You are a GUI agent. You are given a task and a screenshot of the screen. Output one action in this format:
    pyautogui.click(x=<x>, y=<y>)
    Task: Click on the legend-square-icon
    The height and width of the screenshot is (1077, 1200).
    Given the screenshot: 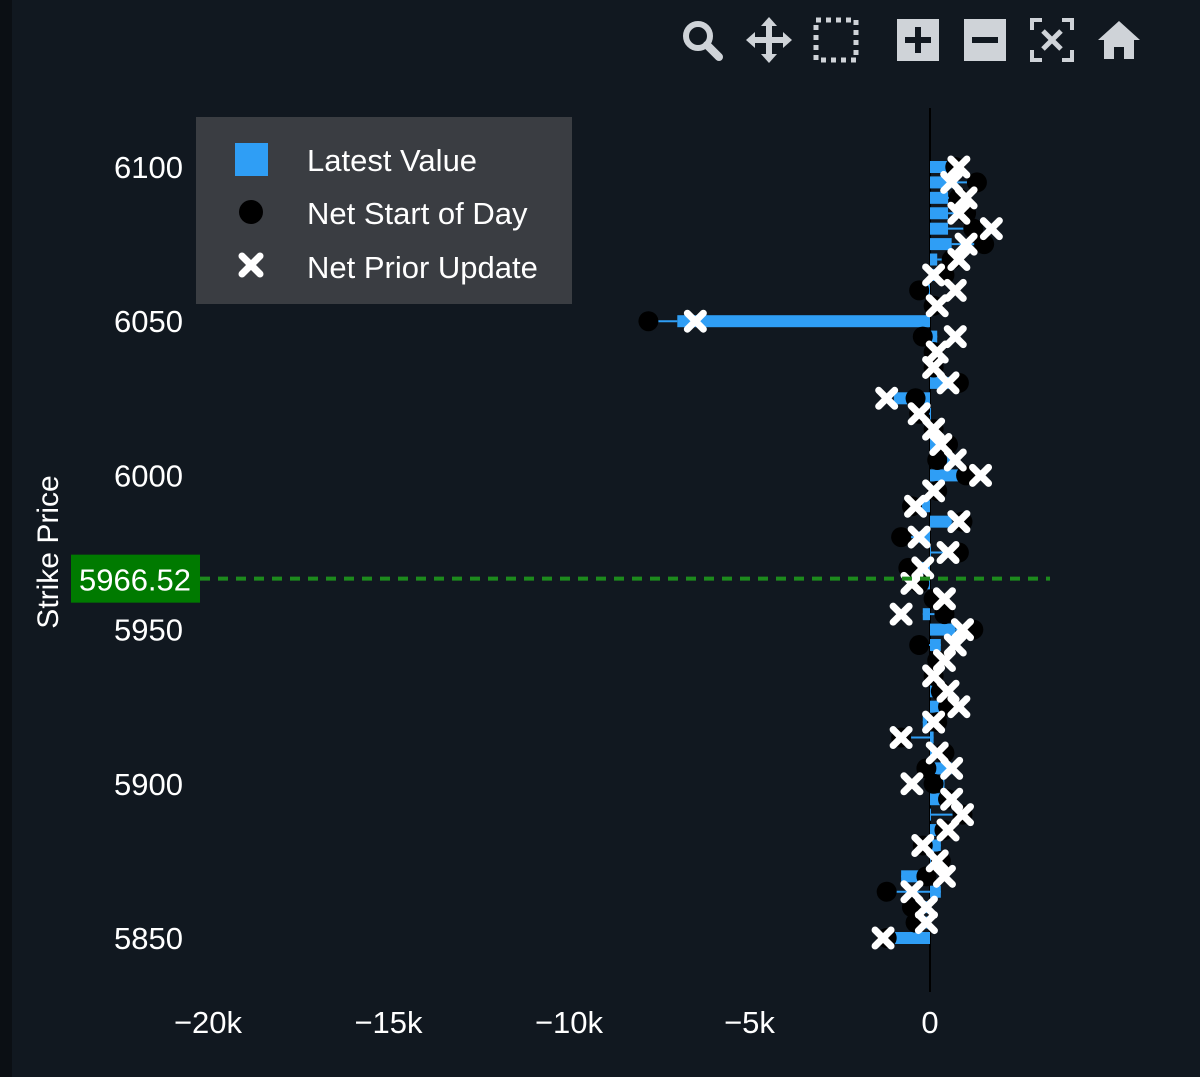 What is the action you would take?
    pyautogui.click(x=251, y=159)
    